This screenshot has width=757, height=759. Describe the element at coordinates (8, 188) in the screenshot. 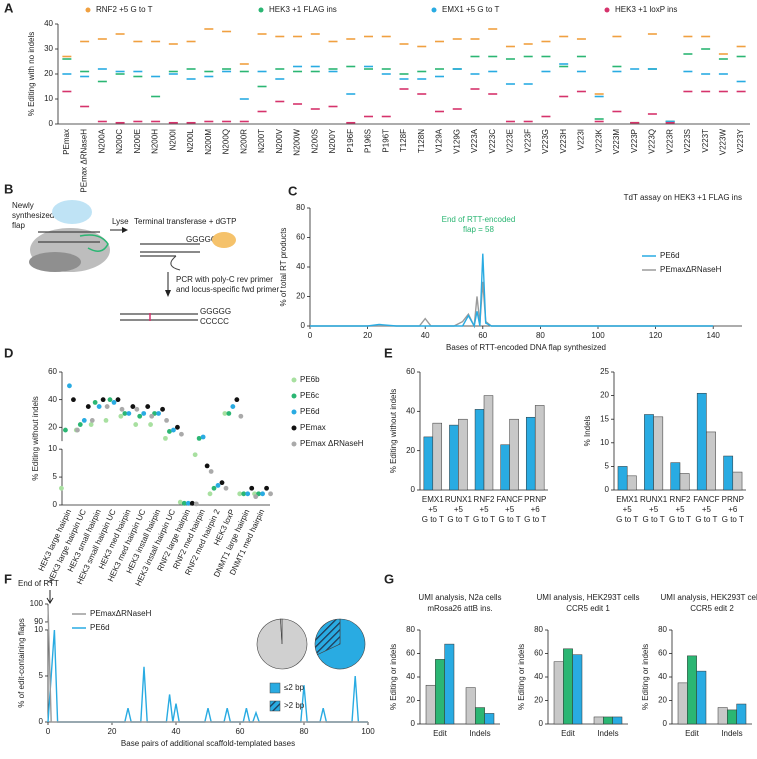

I see `panel-label: B` at that location.